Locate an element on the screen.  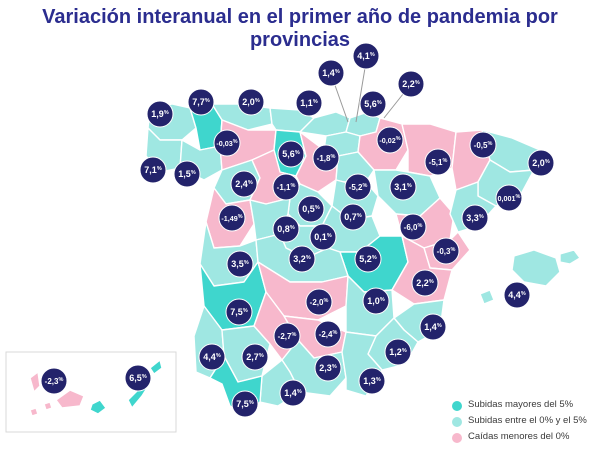
region-tenerife is located at coordinates (70, 399).